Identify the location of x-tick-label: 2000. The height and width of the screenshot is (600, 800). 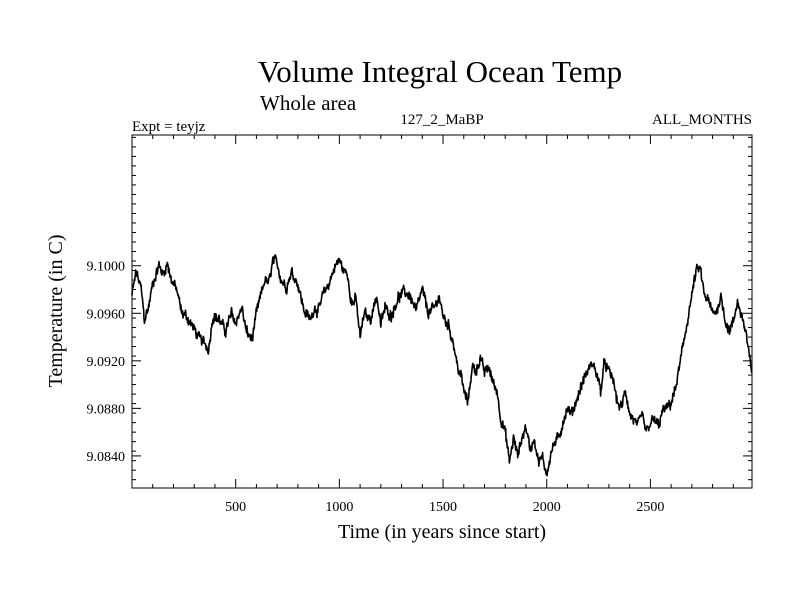
(547, 507).